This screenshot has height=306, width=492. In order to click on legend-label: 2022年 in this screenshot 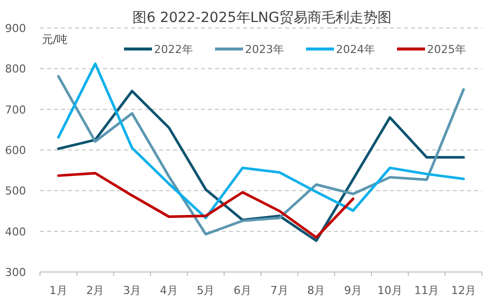, I will do `click(173, 49)`.